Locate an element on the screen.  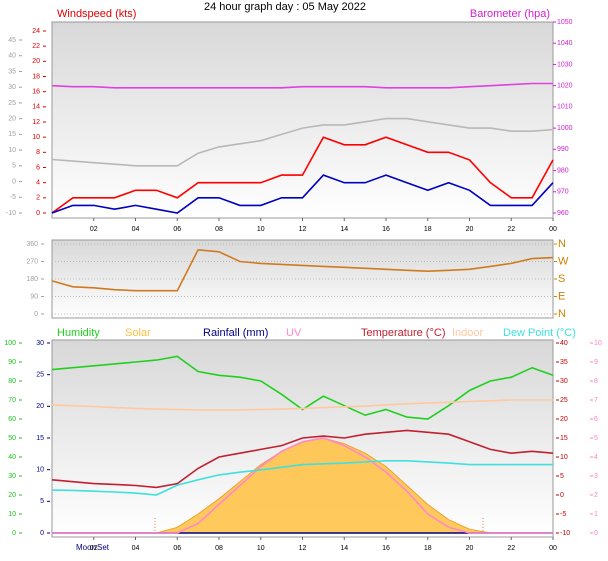
x-tick-label: 04 is located at coordinates (136, 229).